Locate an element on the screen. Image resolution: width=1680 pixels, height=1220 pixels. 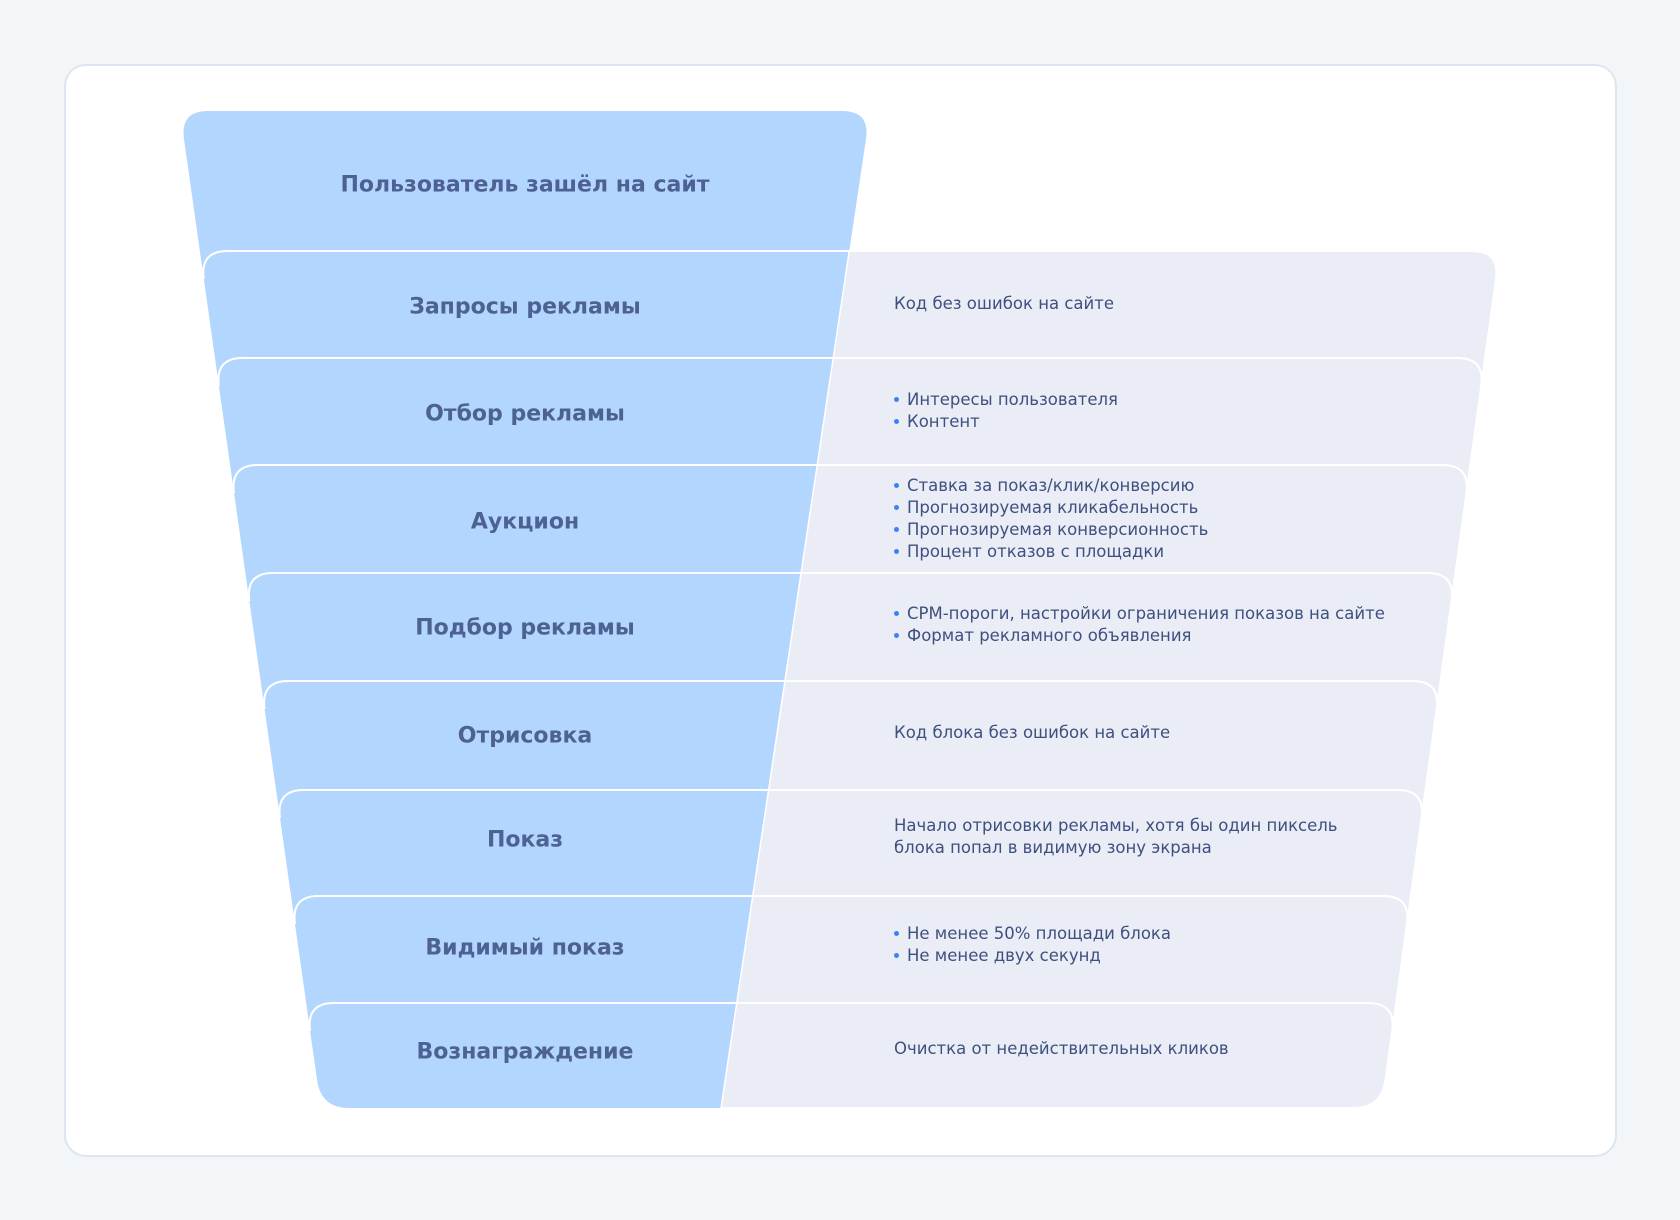
stage-label-top: Пользователь зашёл на сайт is located at coordinates (525, 185).